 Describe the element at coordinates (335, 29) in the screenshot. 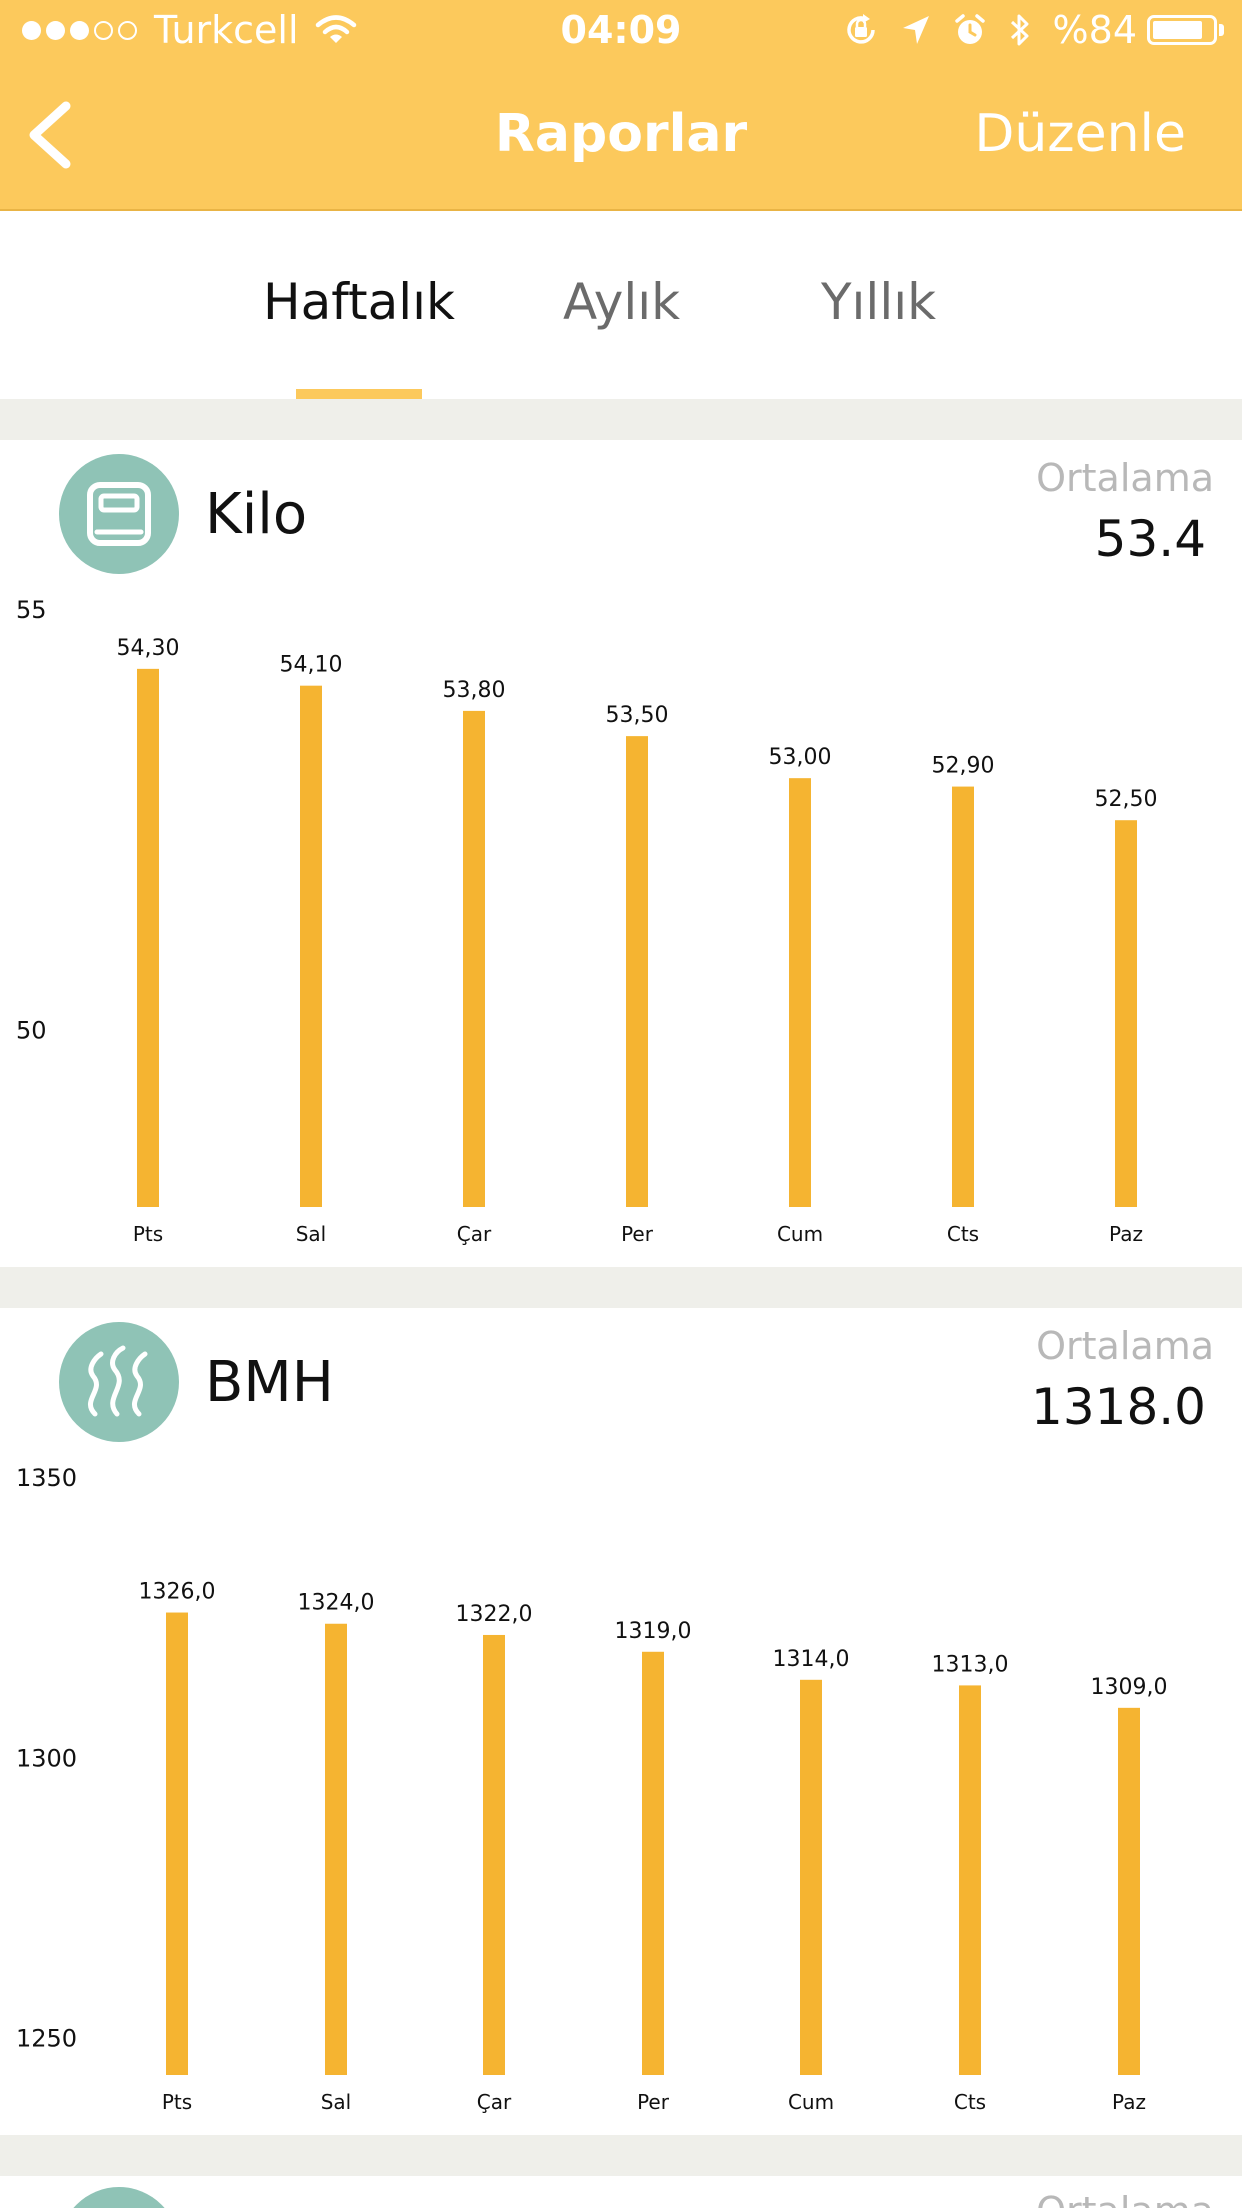

I see `wifi-icon` at that location.